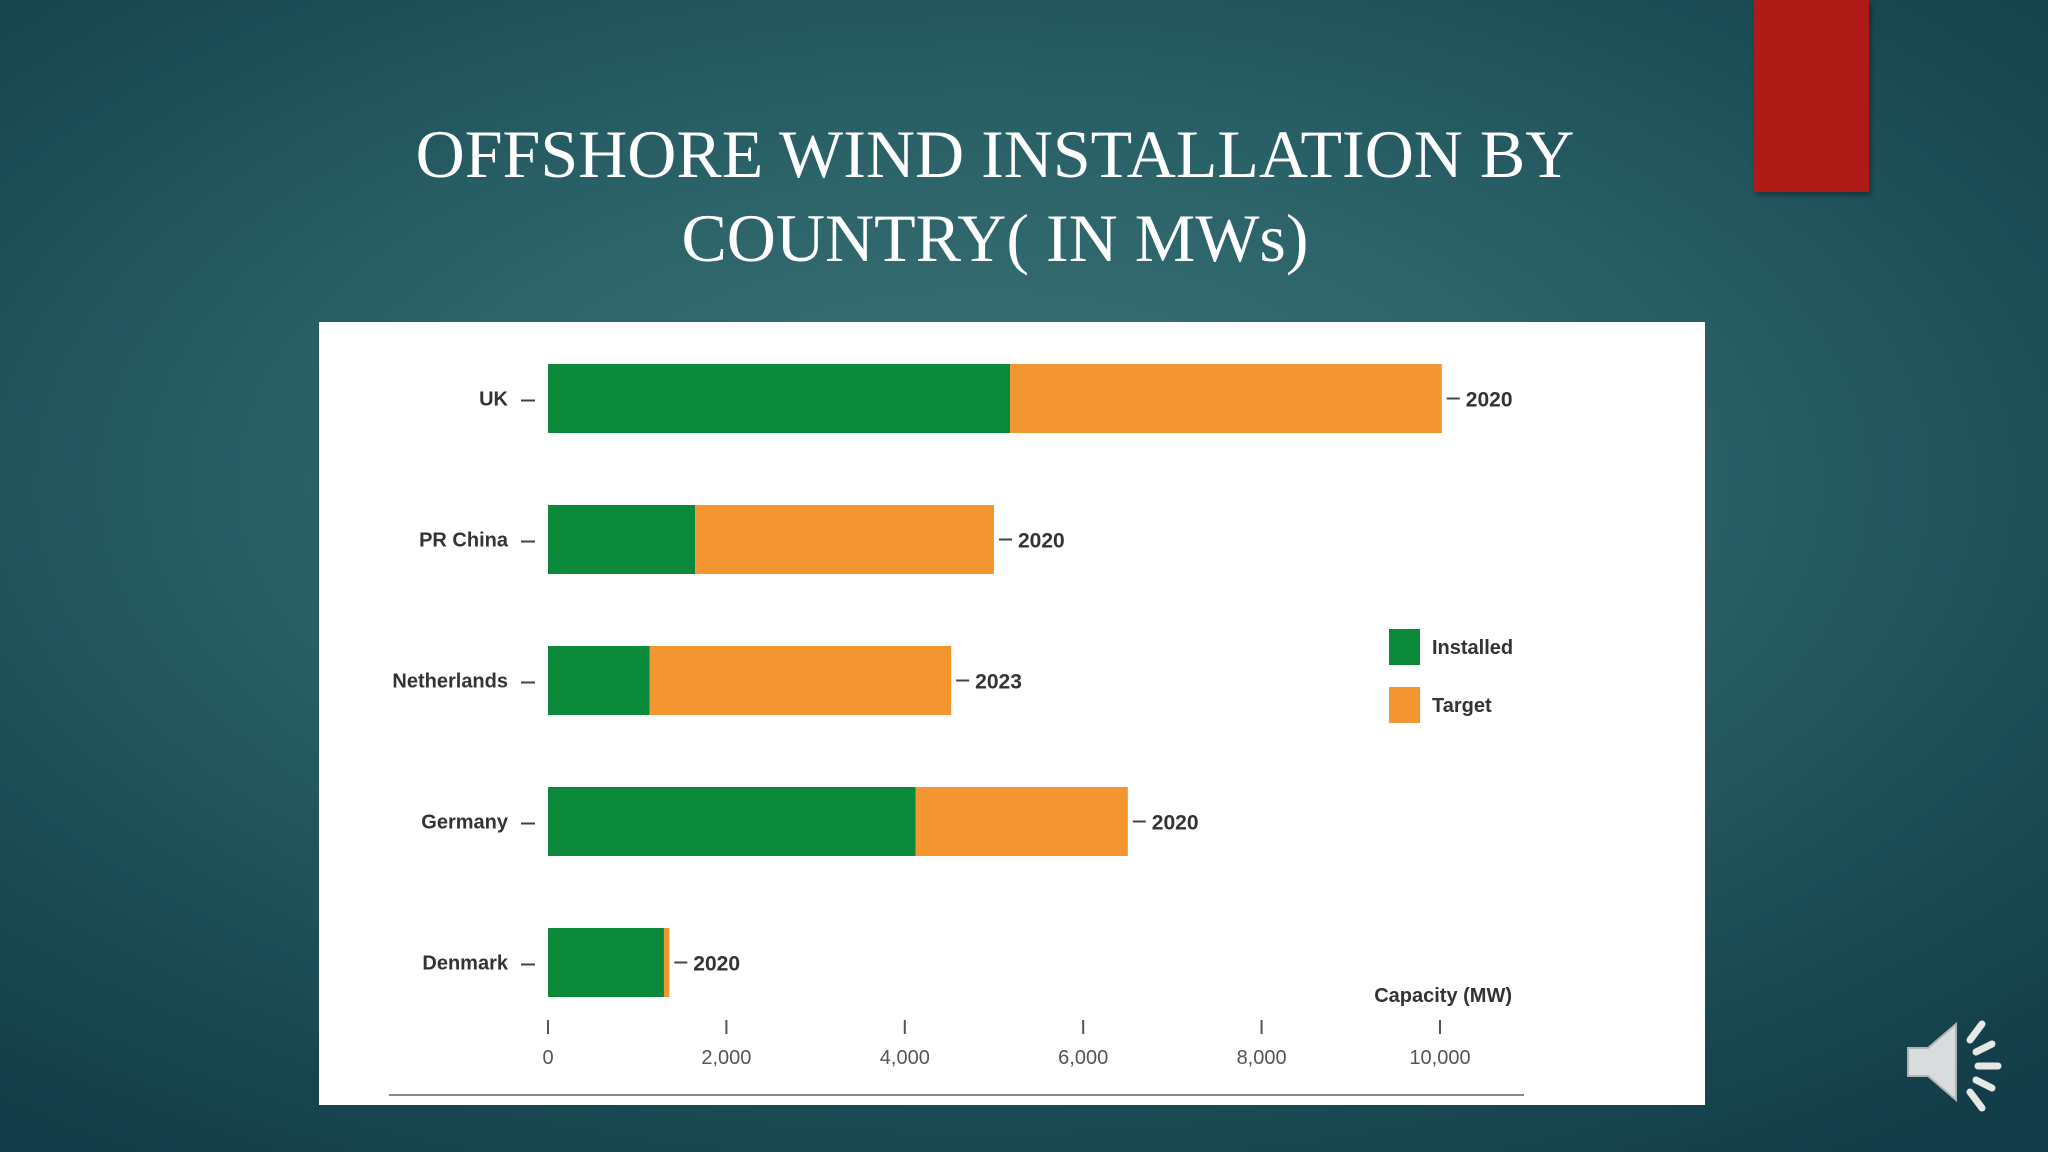  I want to click on category-label: Denmark, so click(465, 964).